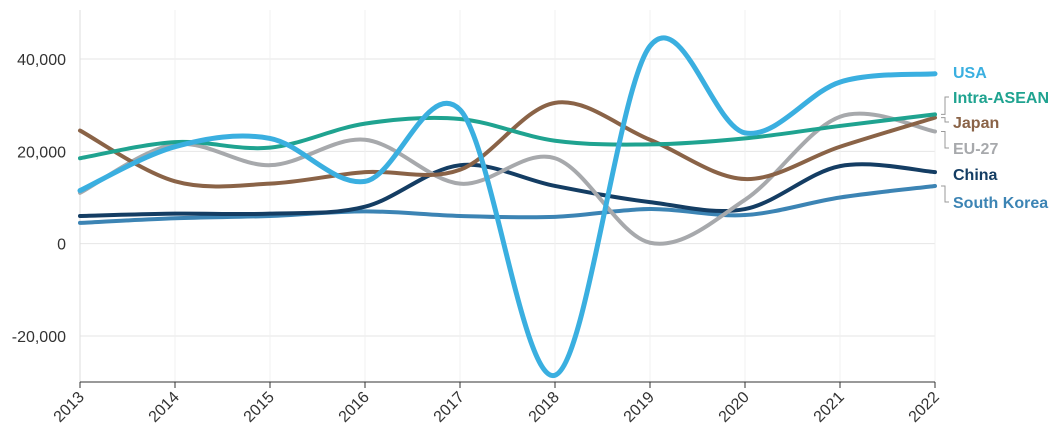 Image resolution: width=1059 pixels, height=435 pixels. What do you see at coordinates (1000, 203) in the screenshot?
I see `legend-label-south-korea: South Korea` at bounding box center [1000, 203].